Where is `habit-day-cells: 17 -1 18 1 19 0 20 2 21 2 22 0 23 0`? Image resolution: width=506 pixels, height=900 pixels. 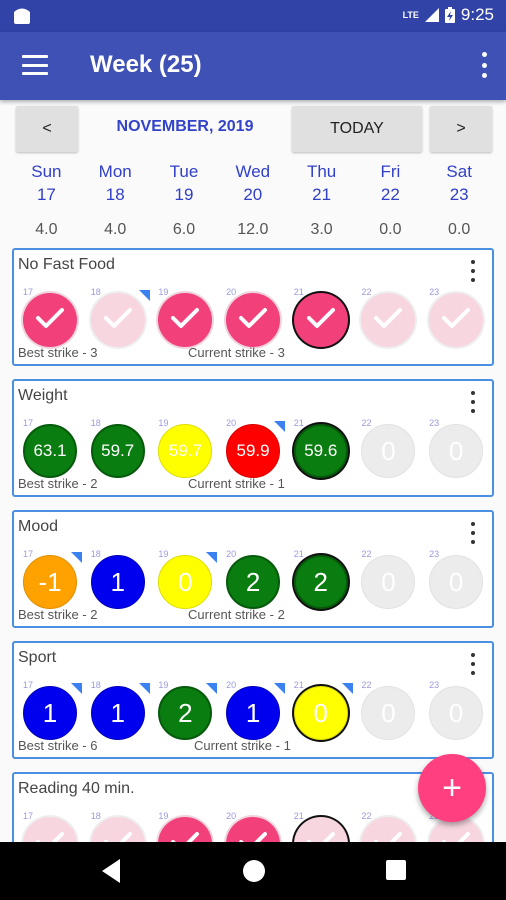 habit-day-cells: 17 -1 18 1 19 0 20 2 21 2 22 0 23 0 is located at coordinates (255, 580).